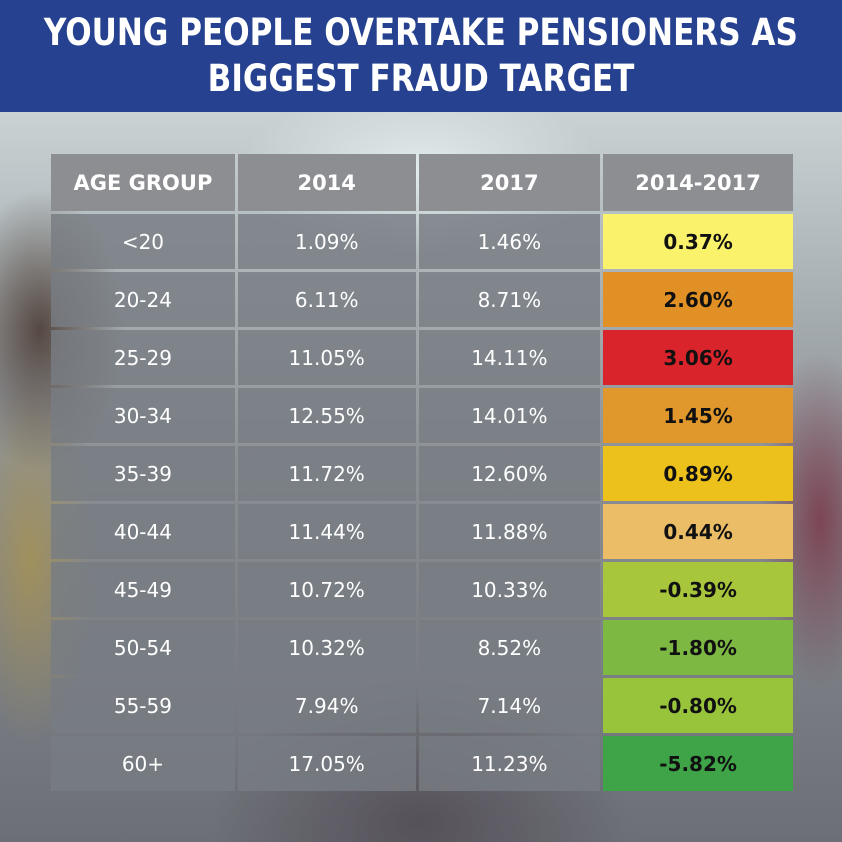 The image size is (842, 842). I want to click on value-2017-cell: 7.14%, so click(509, 705).